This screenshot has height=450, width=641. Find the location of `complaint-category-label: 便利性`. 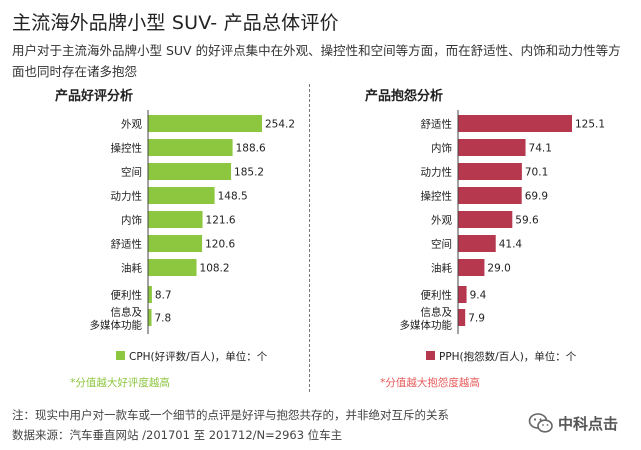

complaint-category-label: 便利性 is located at coordinates (437, 295).